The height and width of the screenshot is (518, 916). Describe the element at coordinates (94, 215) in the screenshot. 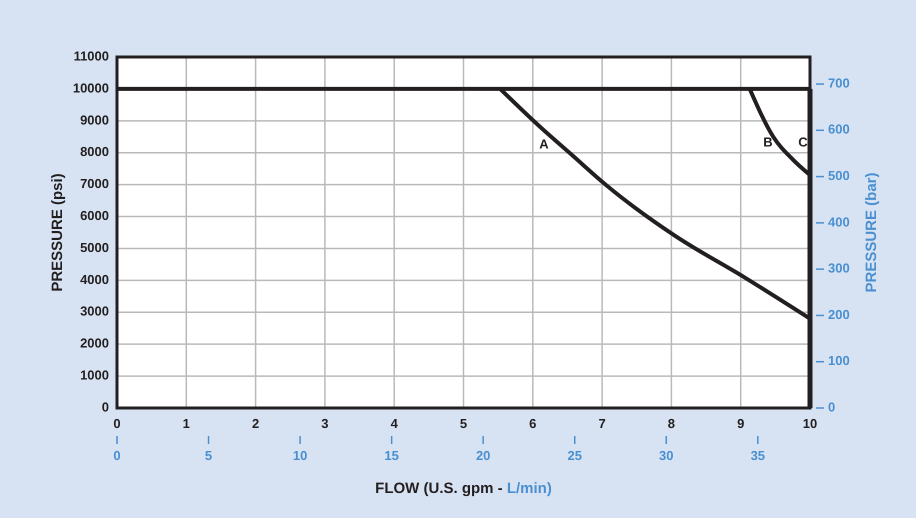

I see `y-tick-label: 6000` at that location.